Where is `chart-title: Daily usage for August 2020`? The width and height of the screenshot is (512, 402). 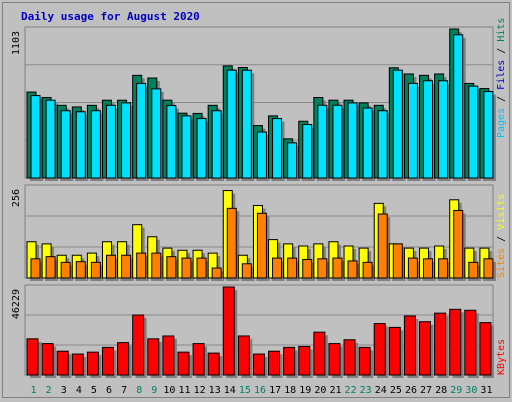 chart-title: Daily usage for August 2020 is located at coordinates (110, 16).